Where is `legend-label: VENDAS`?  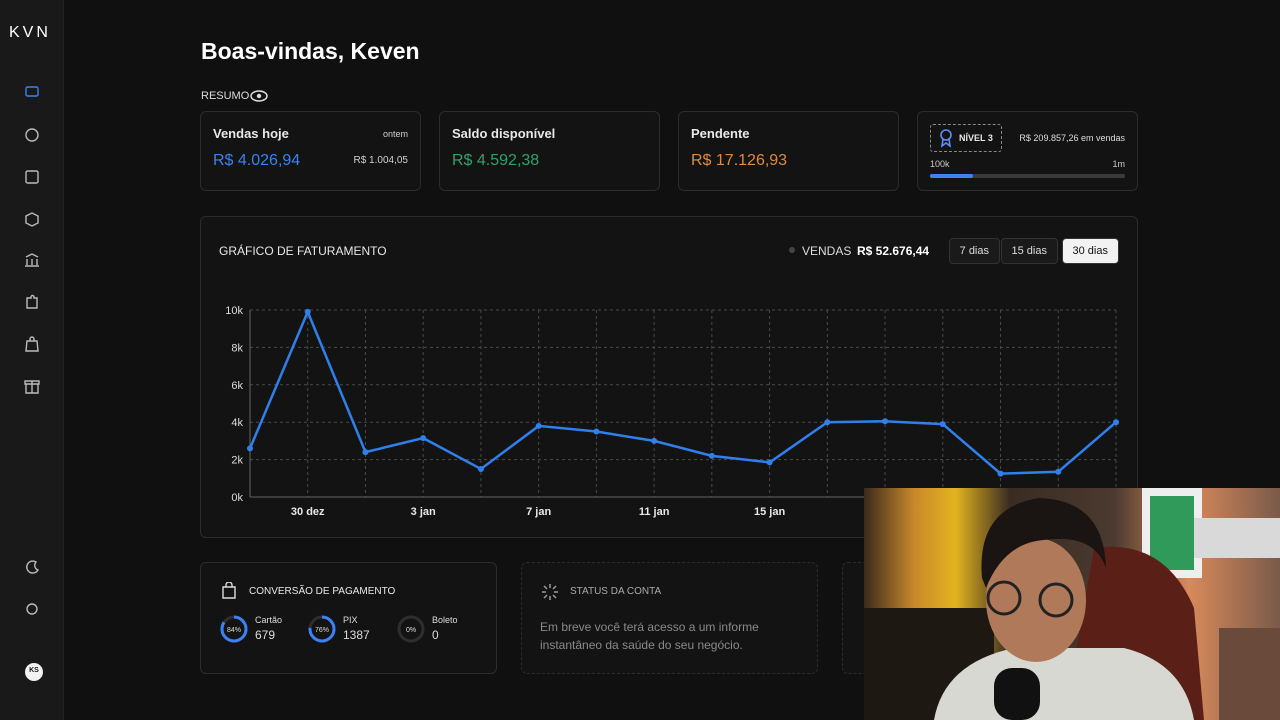
legend-label: VENDAS is located at coordinates (827, 251).